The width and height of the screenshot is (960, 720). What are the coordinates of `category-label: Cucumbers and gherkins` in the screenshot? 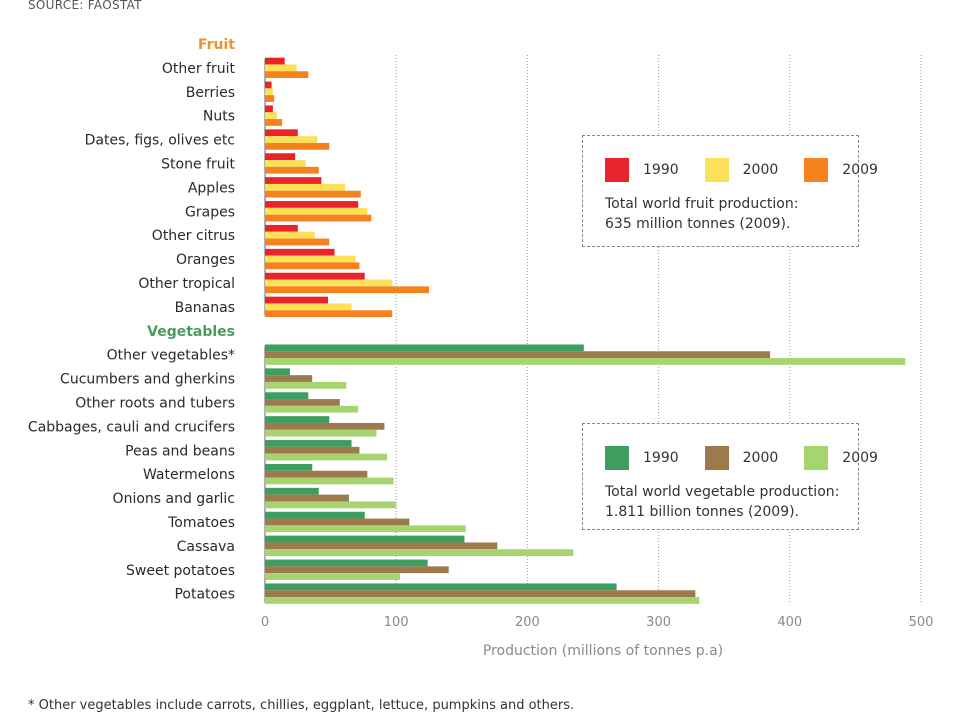 It's located at (147, 380).